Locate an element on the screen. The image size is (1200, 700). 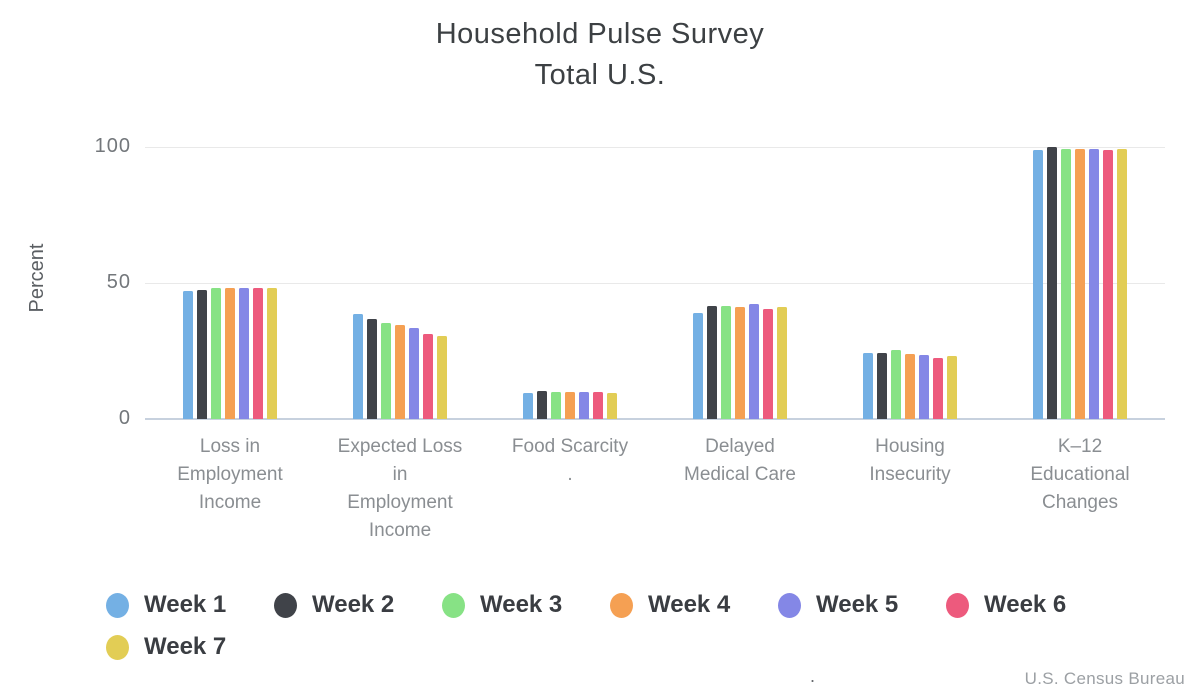
category-label: K–12 Educational Changes is located at coordinates (1080, 474).